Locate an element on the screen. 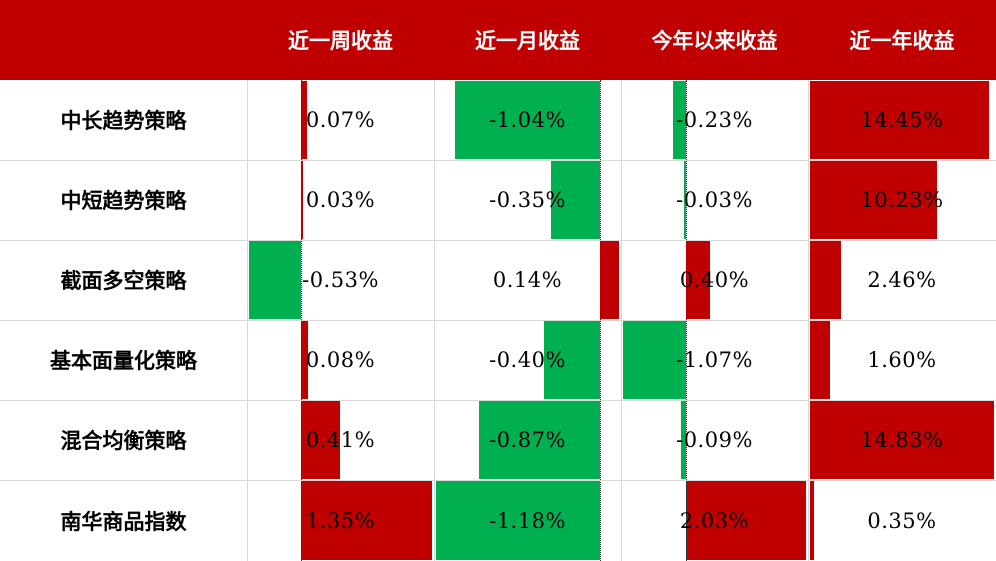  value-label: 2.03% is located at coordinates (714, 520).